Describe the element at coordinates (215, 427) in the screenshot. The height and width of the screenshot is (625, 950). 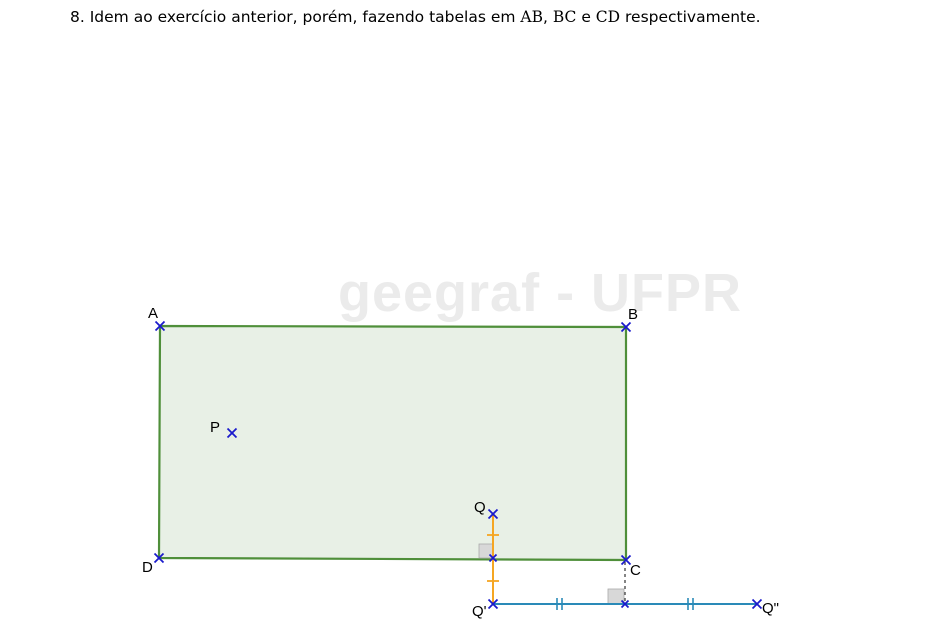
I see `point-p-label: P` at that location.